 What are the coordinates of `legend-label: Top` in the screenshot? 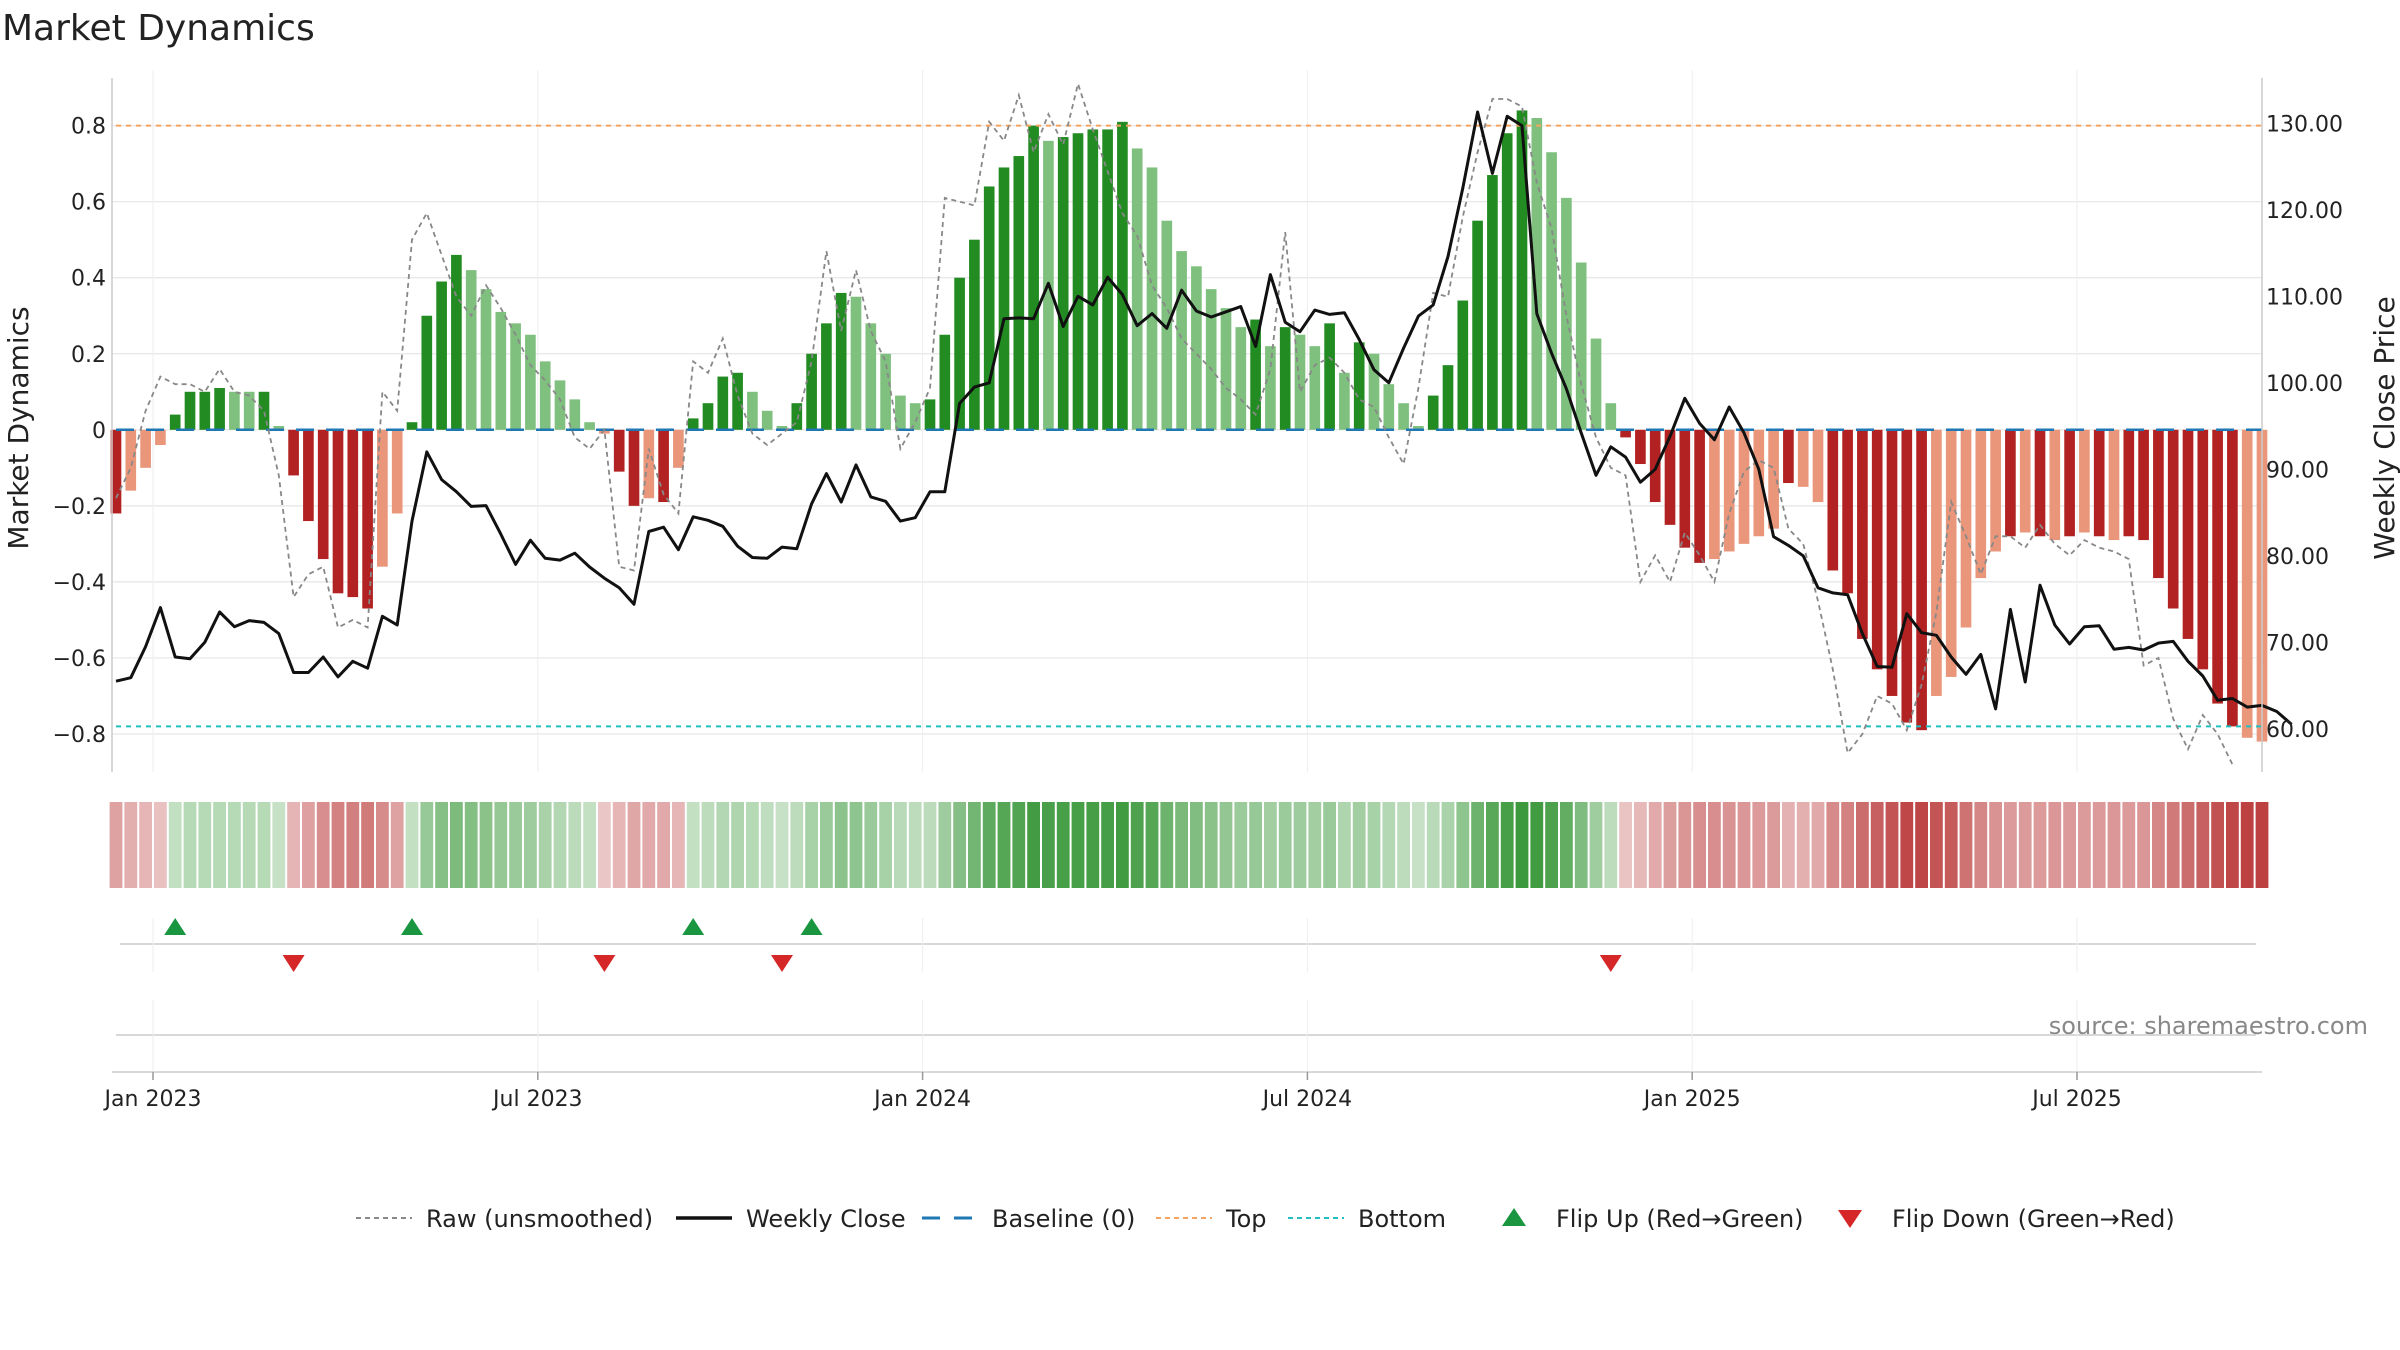 It's located at (1246, 1219).